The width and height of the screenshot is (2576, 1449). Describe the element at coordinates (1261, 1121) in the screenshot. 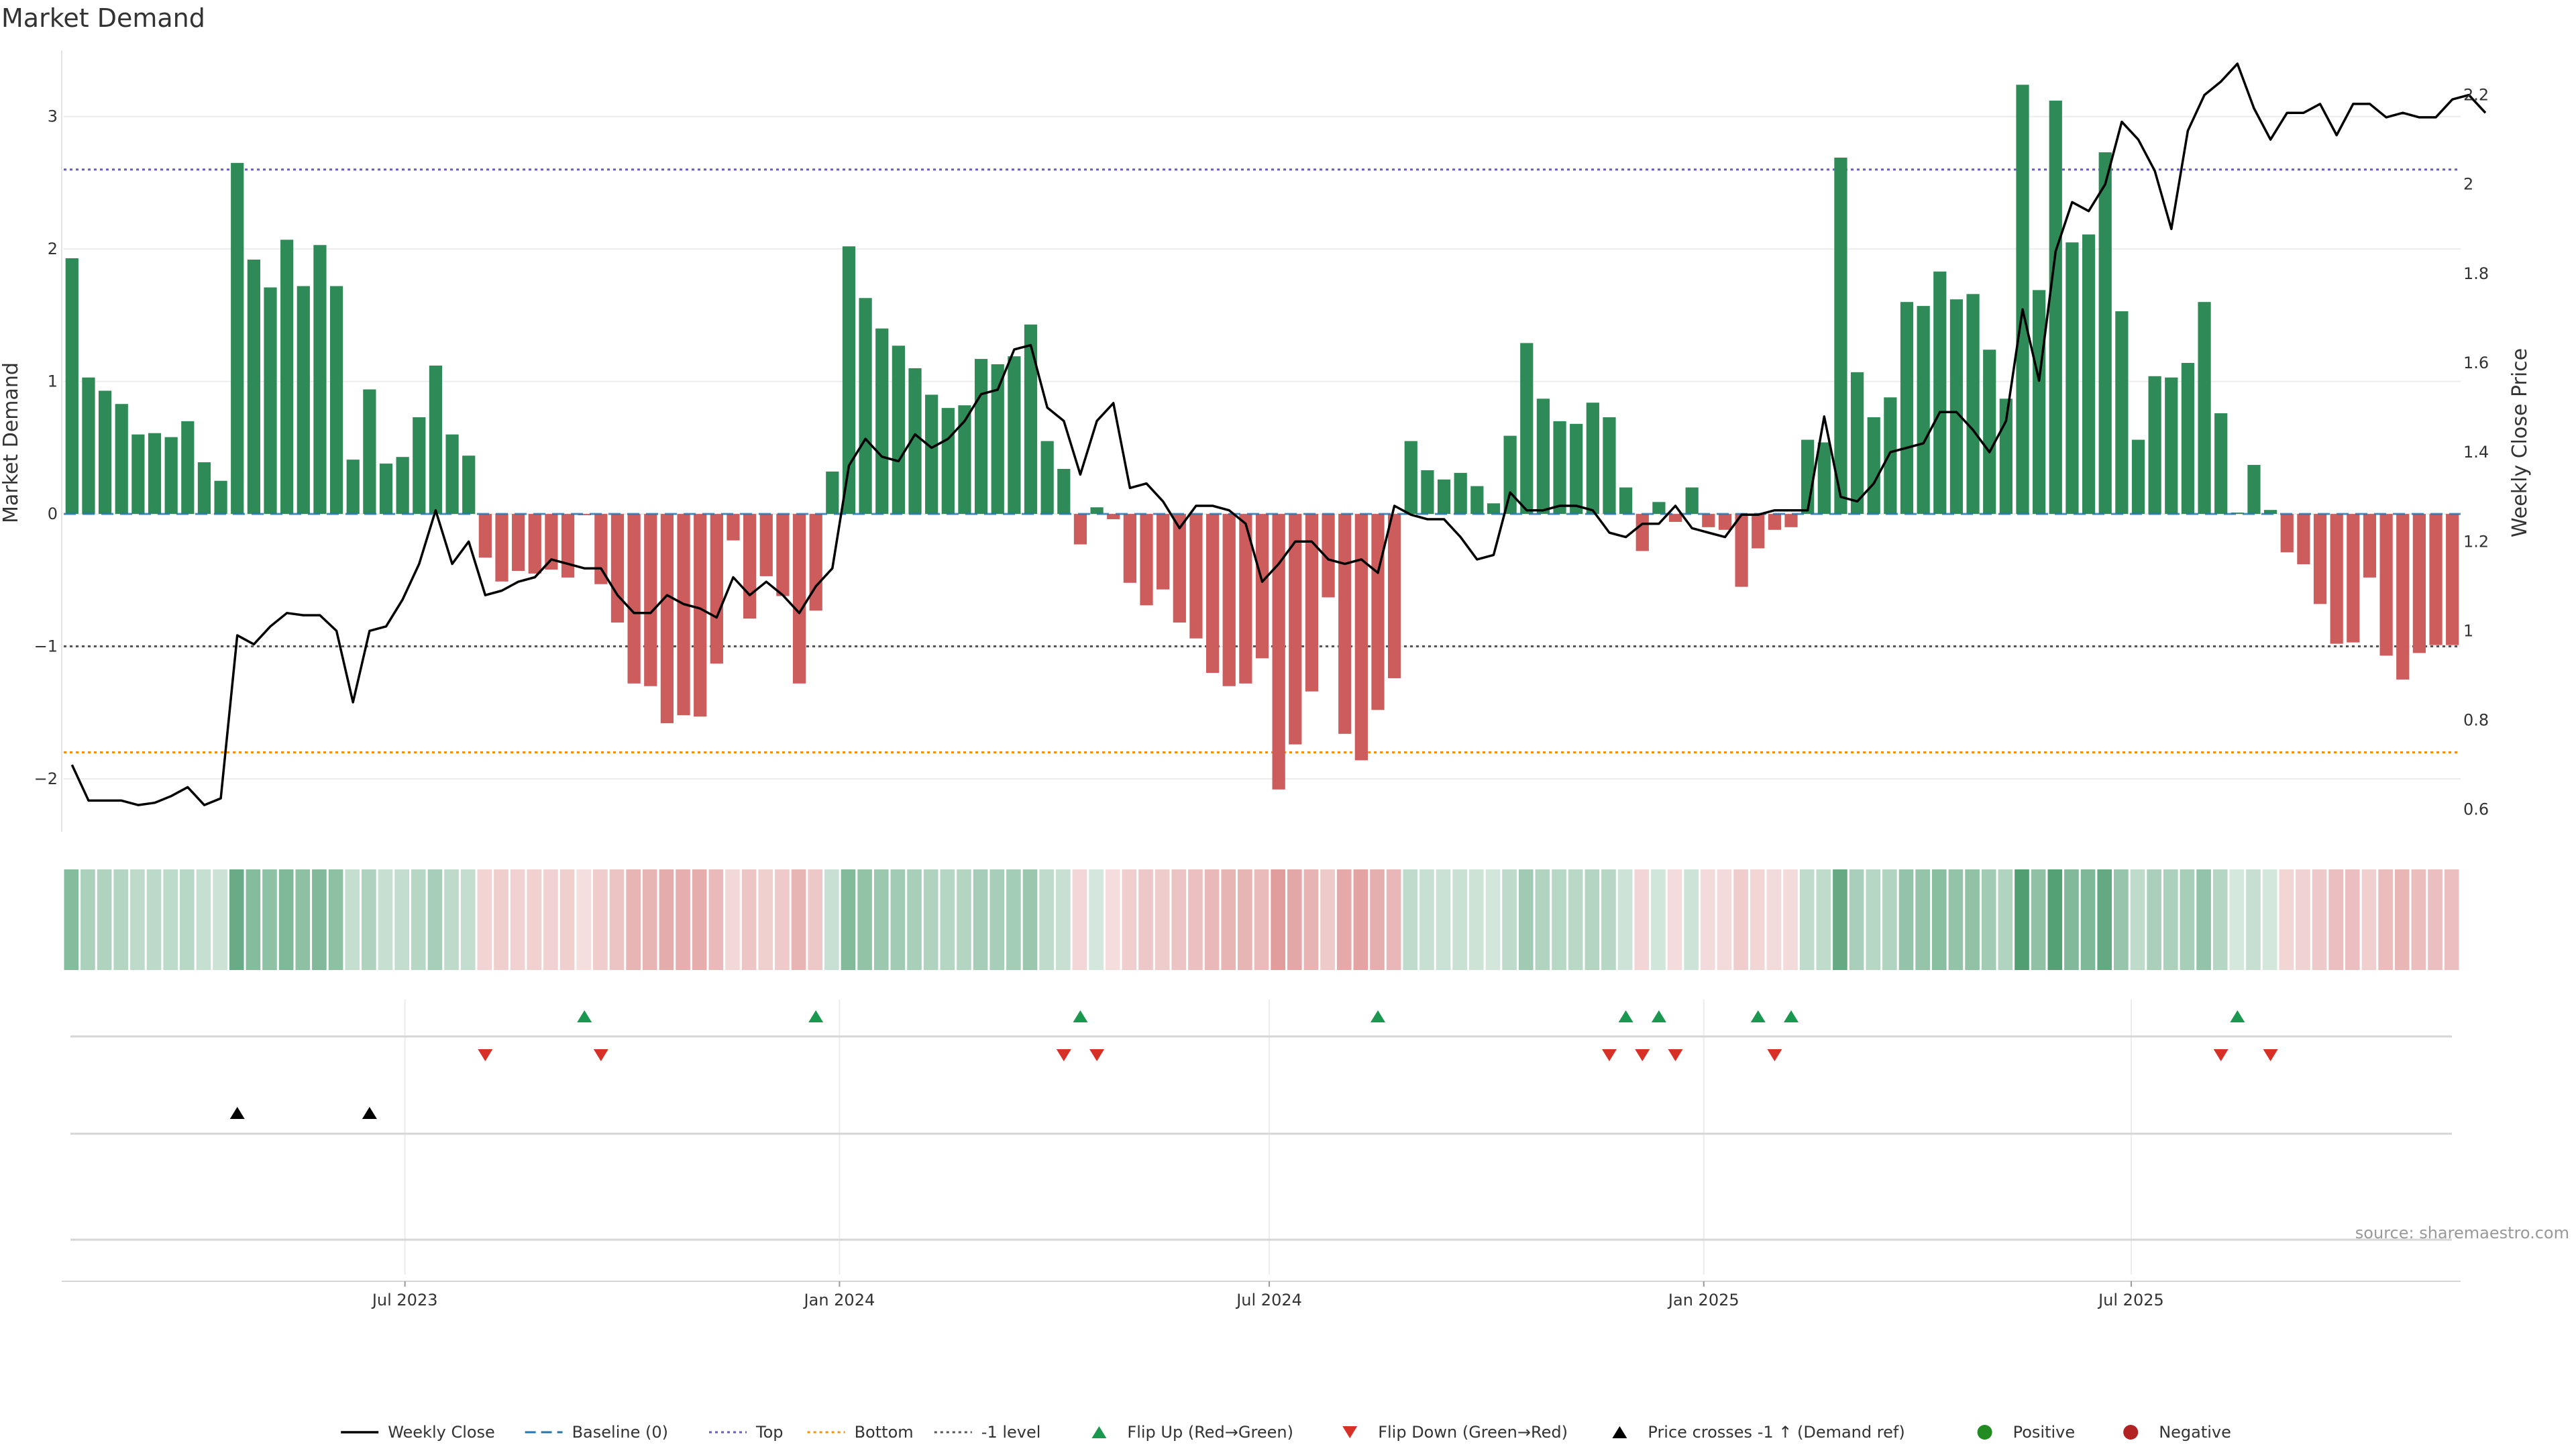

I see `price-cross-panel` at that location.